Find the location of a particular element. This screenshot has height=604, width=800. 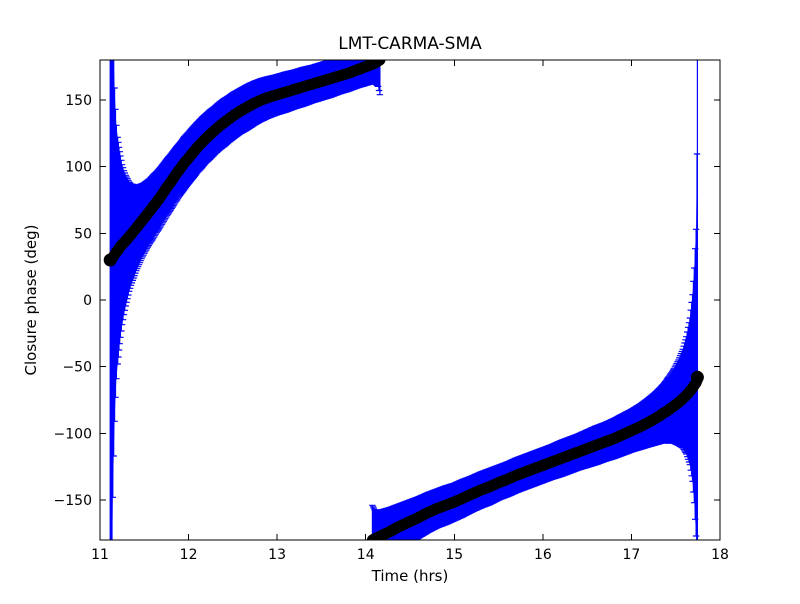

x-tick-label: 12 is located at coordinates (189, 555).